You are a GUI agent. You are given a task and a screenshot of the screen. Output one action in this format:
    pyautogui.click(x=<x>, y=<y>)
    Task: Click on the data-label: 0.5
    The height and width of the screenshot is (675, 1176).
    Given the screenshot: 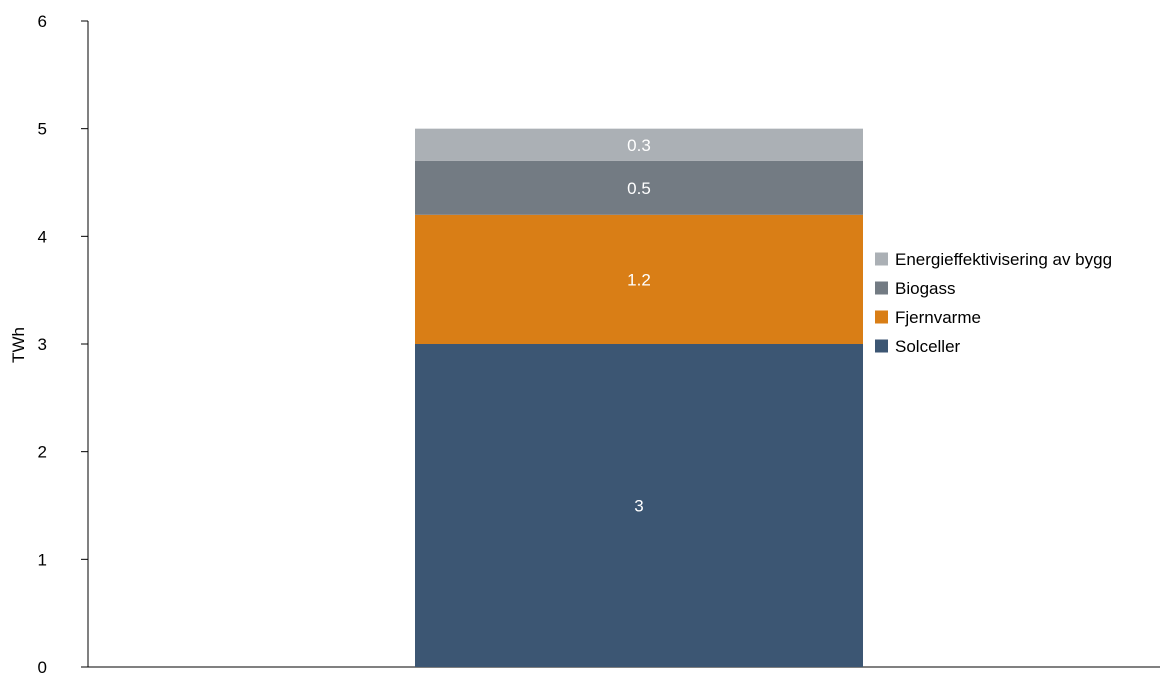 What is the action you would take?
    pyautogui.click(x=639, y=188)
    